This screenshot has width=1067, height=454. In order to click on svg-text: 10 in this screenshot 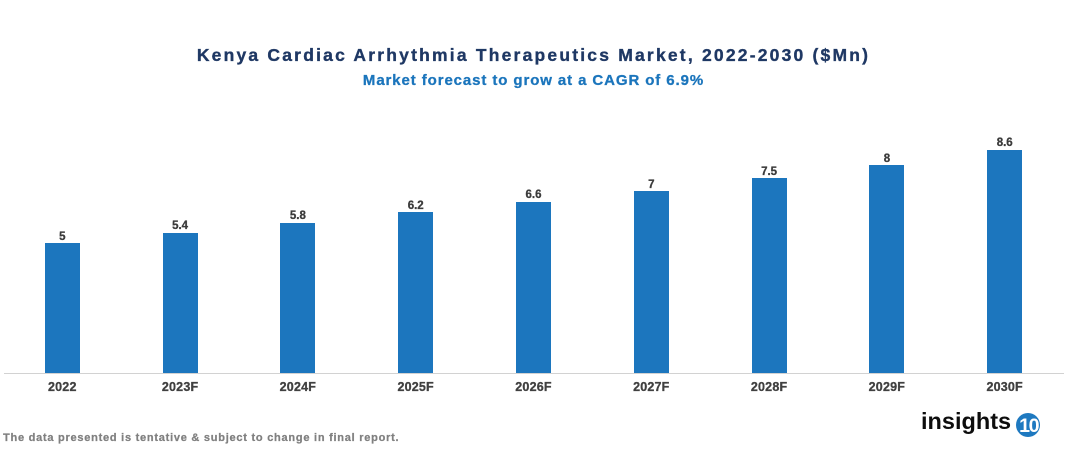, I will do `click(1029, 427)`.